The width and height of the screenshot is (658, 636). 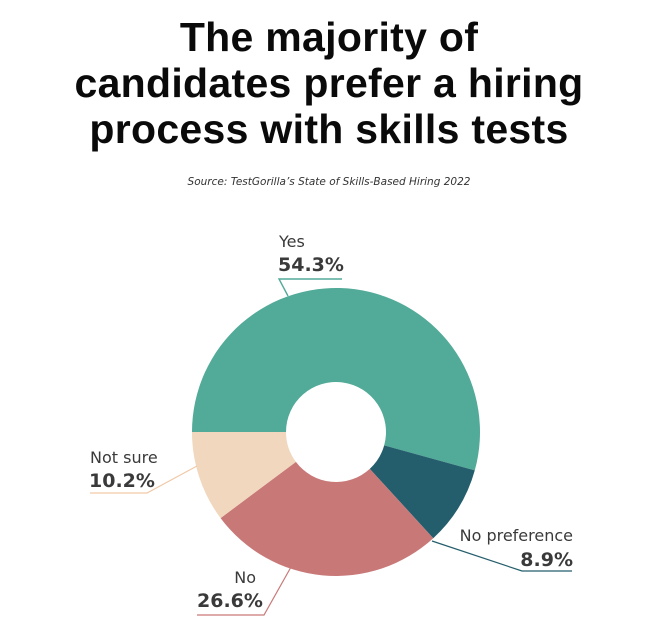 I want to click on label-not-sure-name: Not sure, so click(x=124, y=457).